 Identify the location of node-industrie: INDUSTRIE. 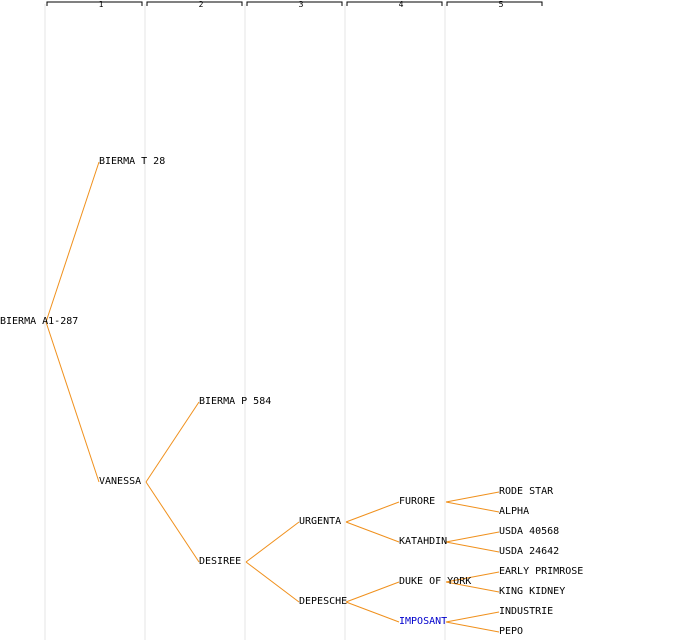
(526, 611).